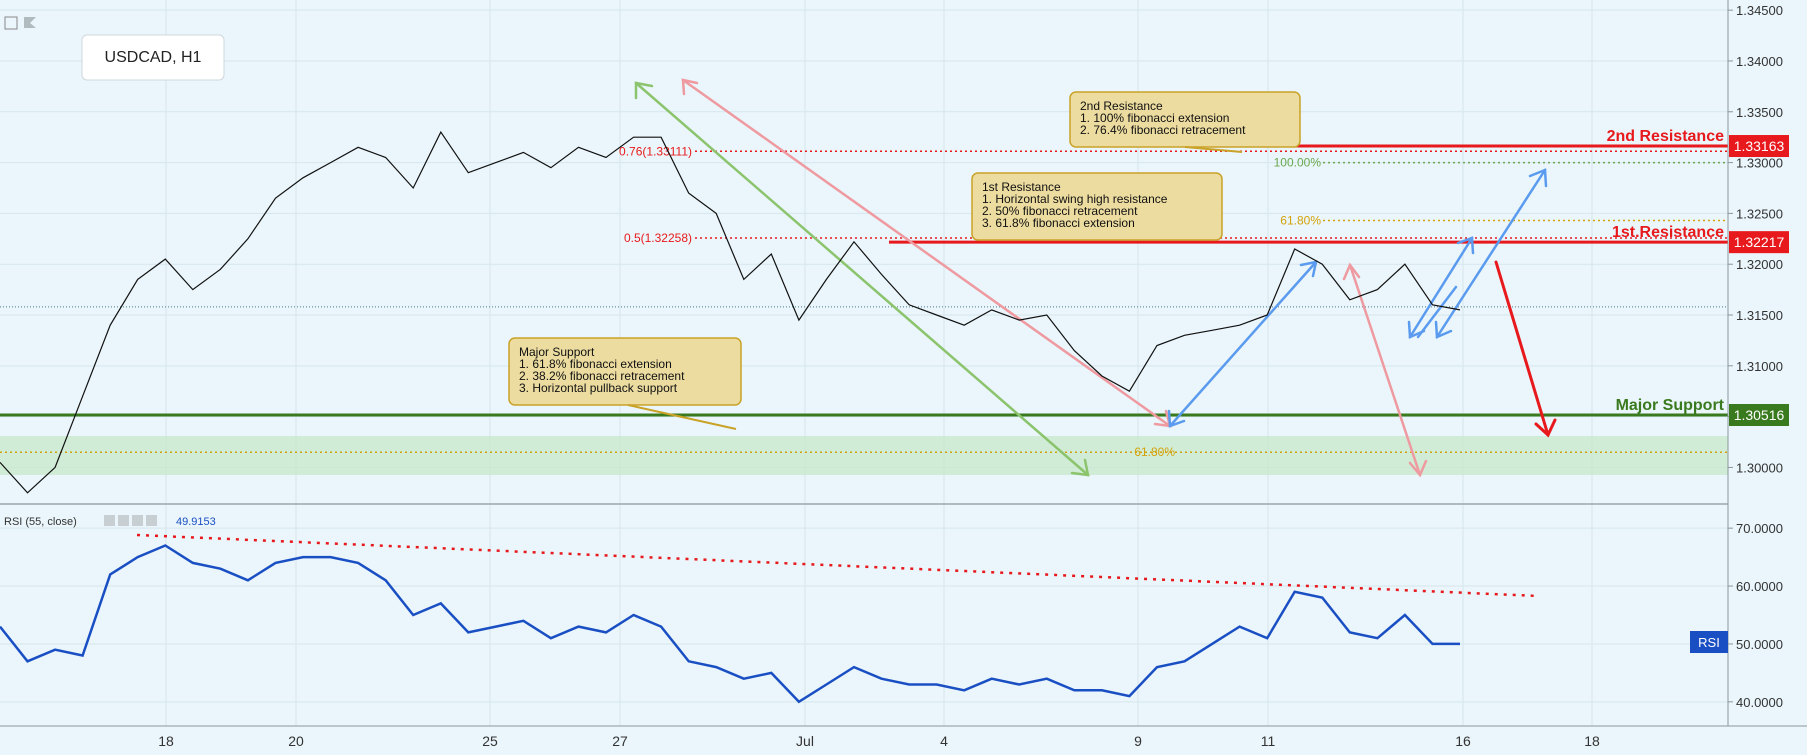 The width and height of the screenshot is (1807, 755). What do you see at coordinates (944, 741) in the screenshot?
I see `time-tick-label: 4` at bounding box center [944, 741].